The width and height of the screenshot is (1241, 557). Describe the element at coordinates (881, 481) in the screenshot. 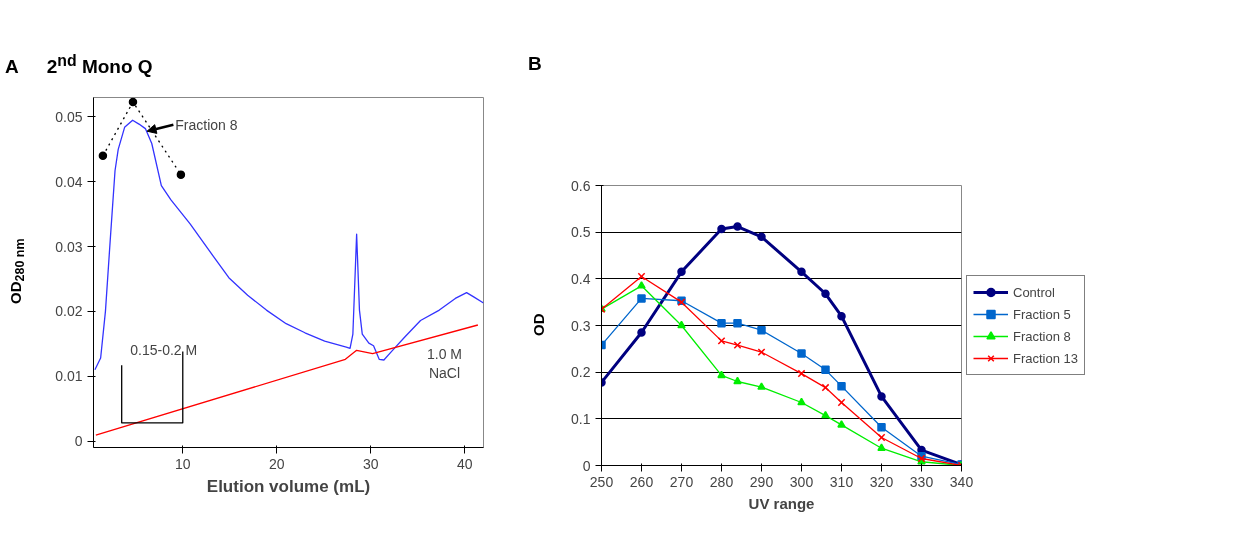

I see `x-tick-label: 320` at that location.